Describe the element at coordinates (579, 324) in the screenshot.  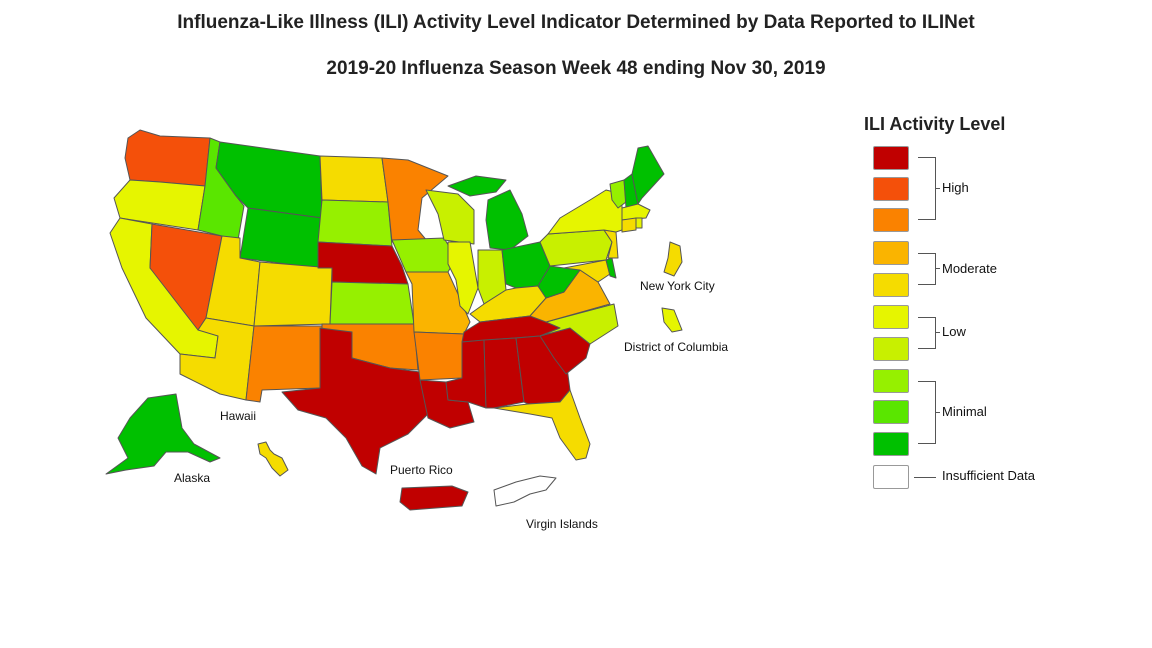
I see `state-NC` at that location.